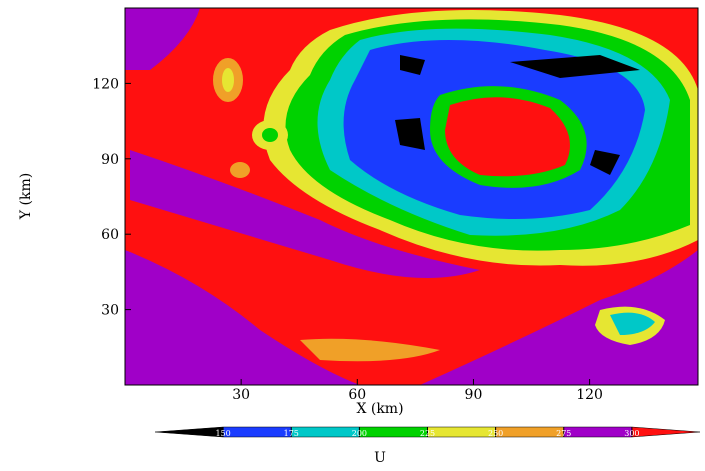 The height and width of the screenshot is (471, 705). I want to click on colorbar-tick-label: 150, so click(222, 433).